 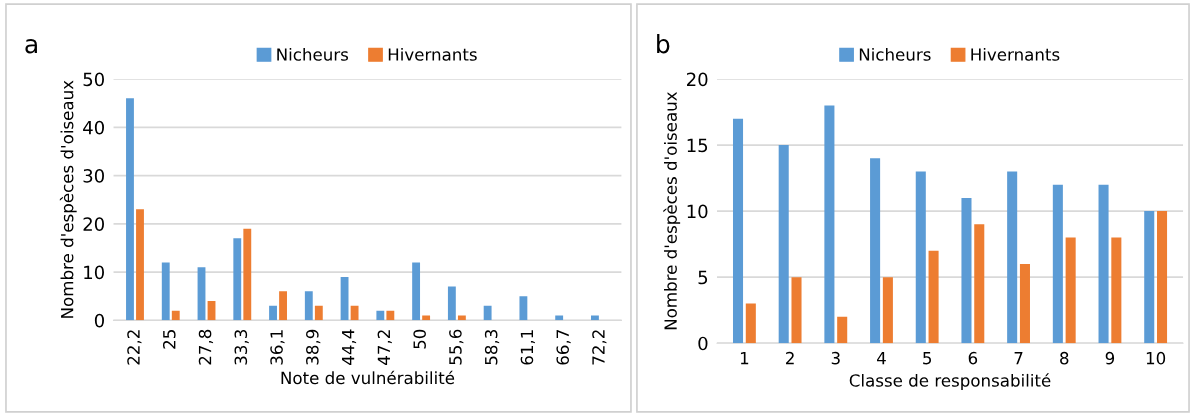 I want to click on y-tick-label: 5, so click(x=703, y=277).